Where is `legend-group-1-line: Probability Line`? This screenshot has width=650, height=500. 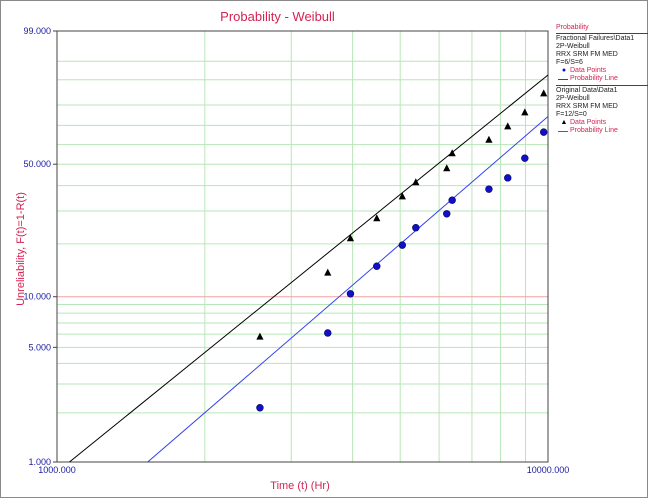 legend-group-1-line: Probability Line is located at coordinates (602, 79).